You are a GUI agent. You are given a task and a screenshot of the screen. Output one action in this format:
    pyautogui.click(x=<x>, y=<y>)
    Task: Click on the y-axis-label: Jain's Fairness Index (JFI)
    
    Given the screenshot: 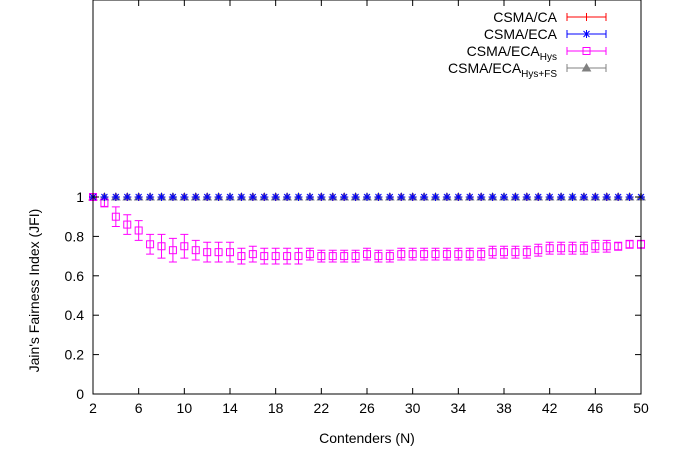 What is the action you would take?
    pyautogui.click(x=34, y=291)
    